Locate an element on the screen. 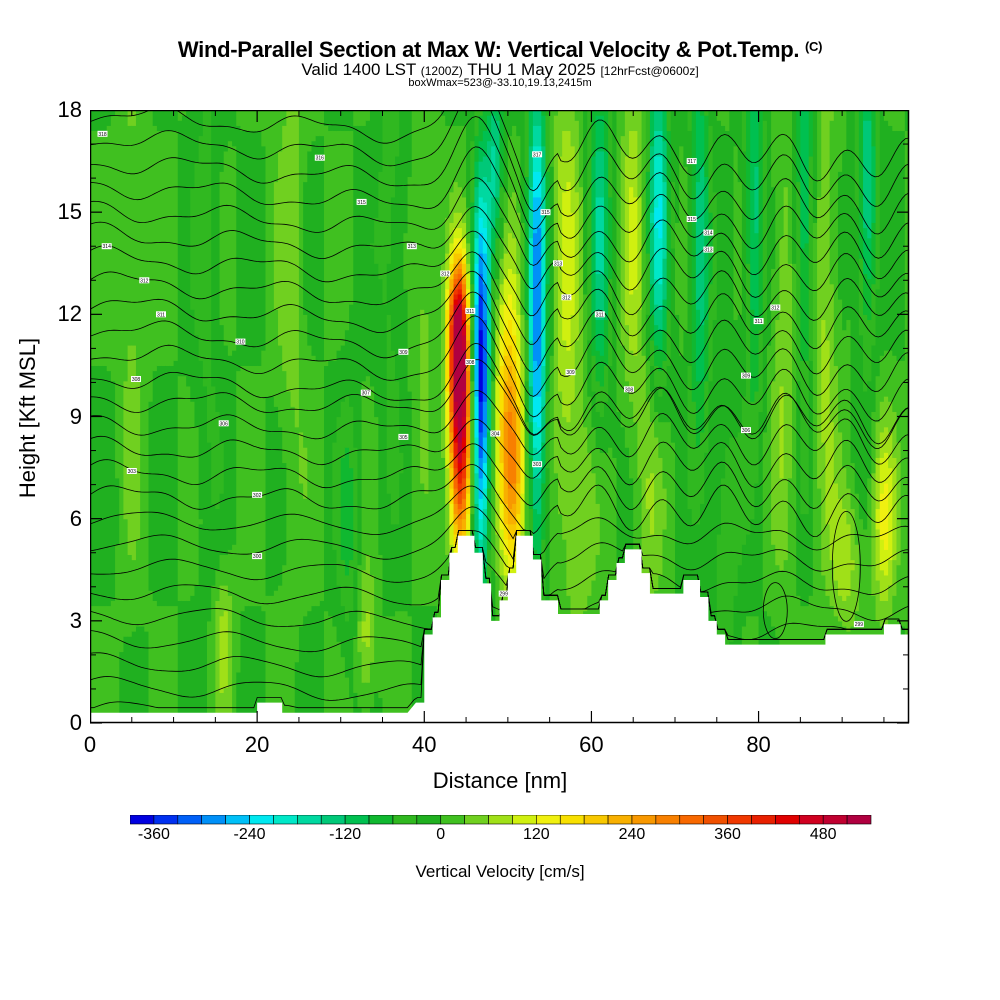 Image resolution: width=1000 pixels, height=1000 pixels. svg-text: 304 is located at coordinates (495, 435).